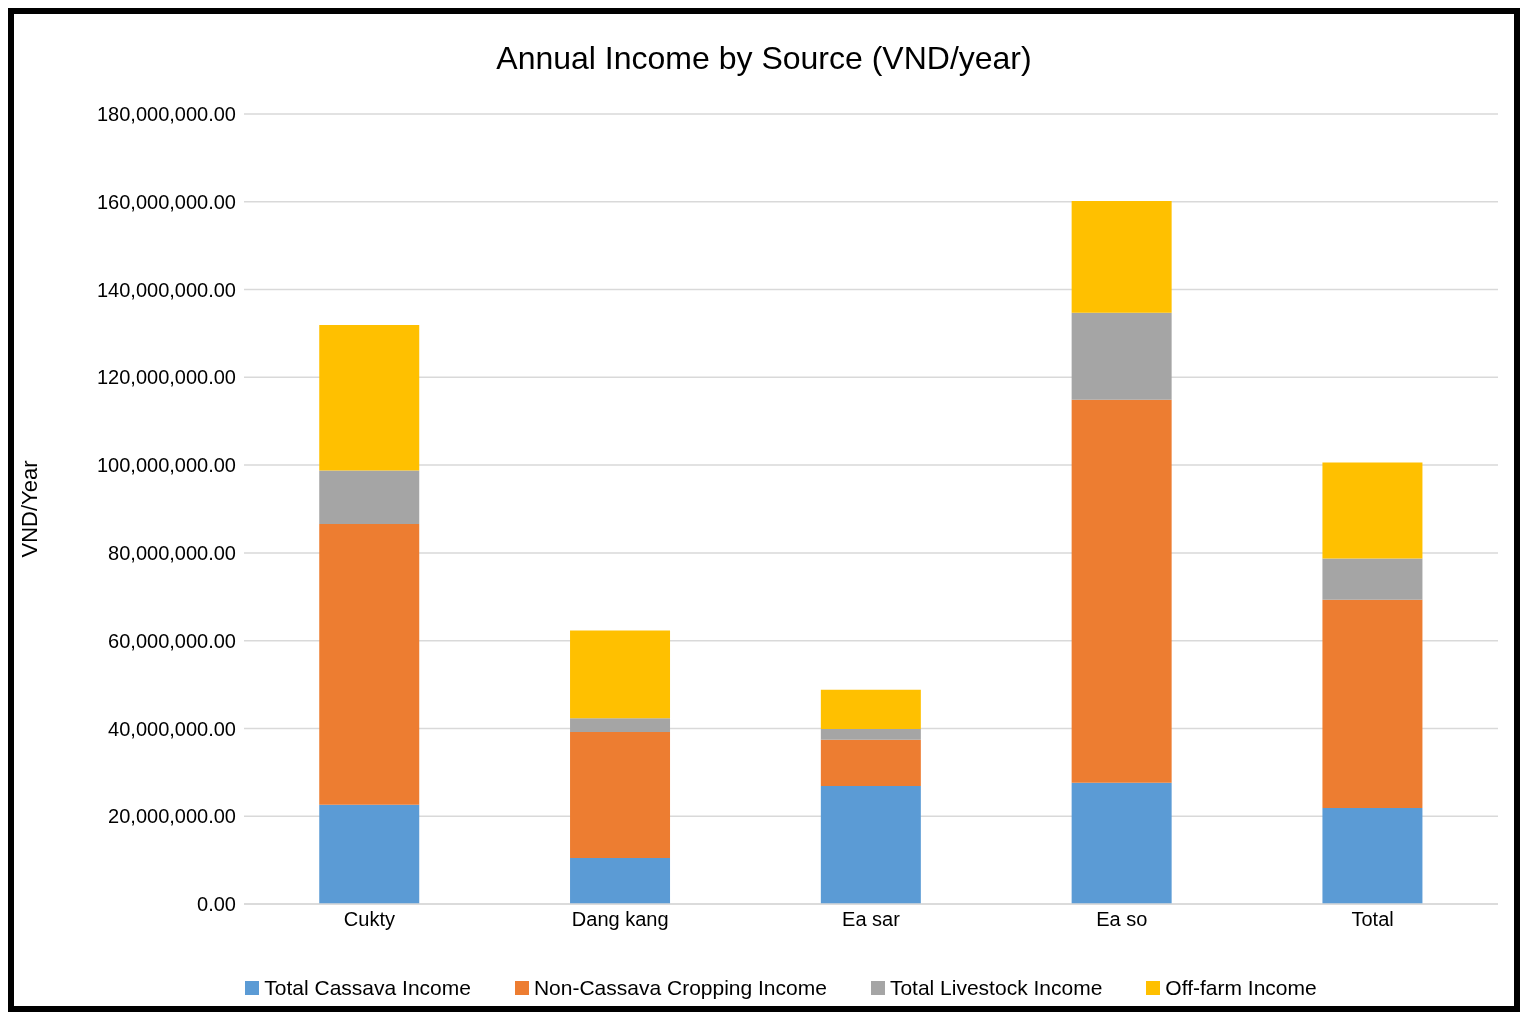 The image size is (1534, 1021). What do you see at coordinates (172, 552) in the screenshot?
I see `y-tick-label: 80,000,000.00` at bounding box center [172, 552].